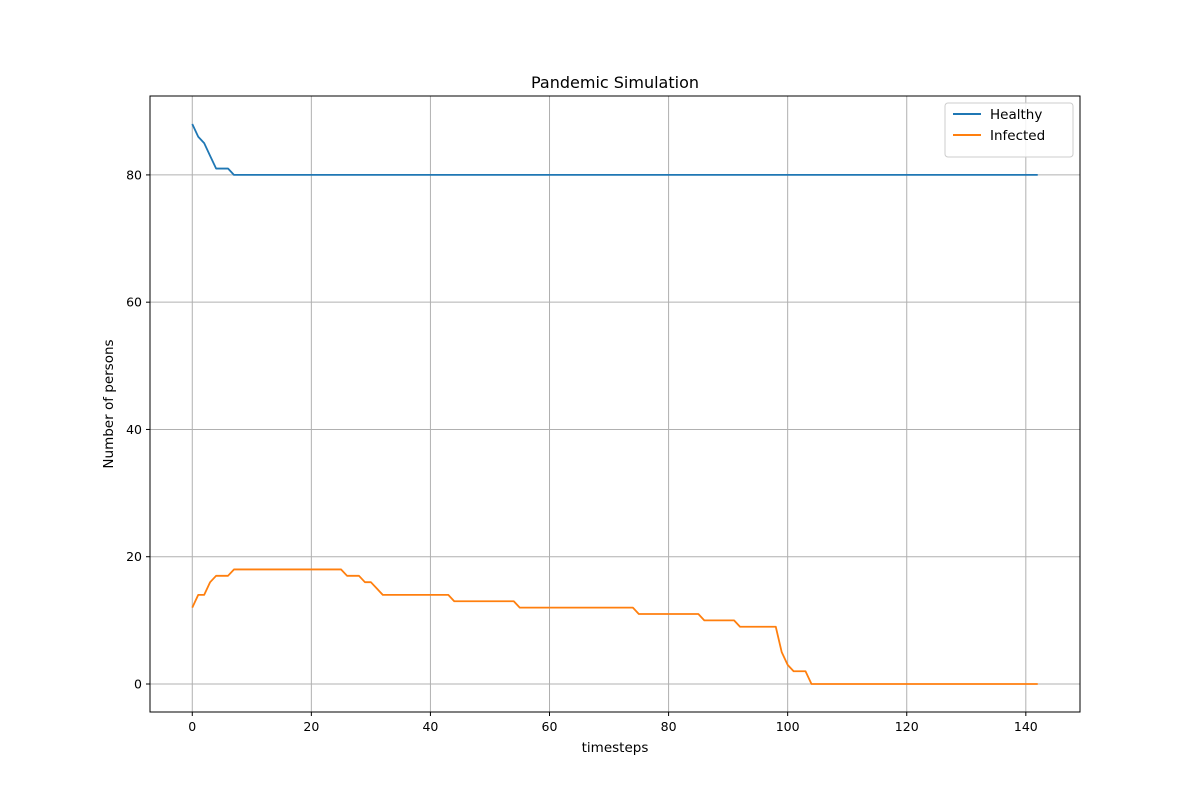 The height and width of the screenshot is (800, 1200). Describe the element at coordinates (614, 626) in the screenshot. I see `series-line-infected` at that location.